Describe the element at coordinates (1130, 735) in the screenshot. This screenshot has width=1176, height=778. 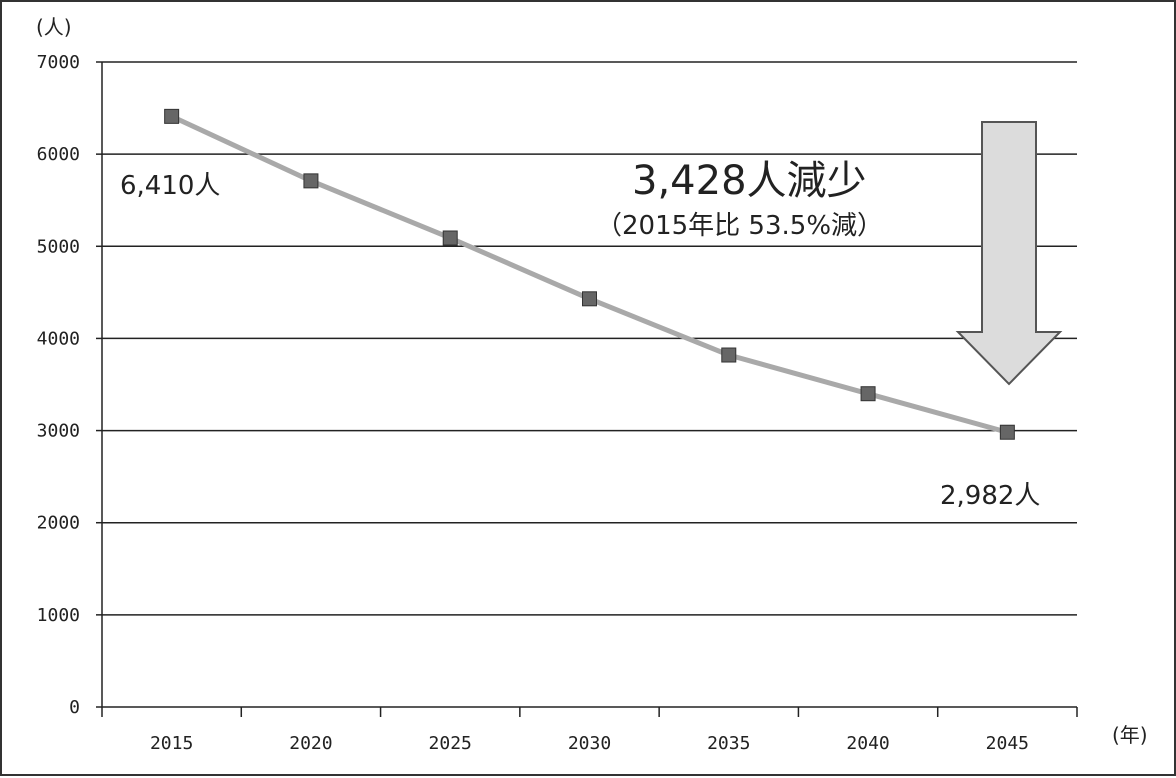
I see `x-axis-unit-label: (年)` at that location.